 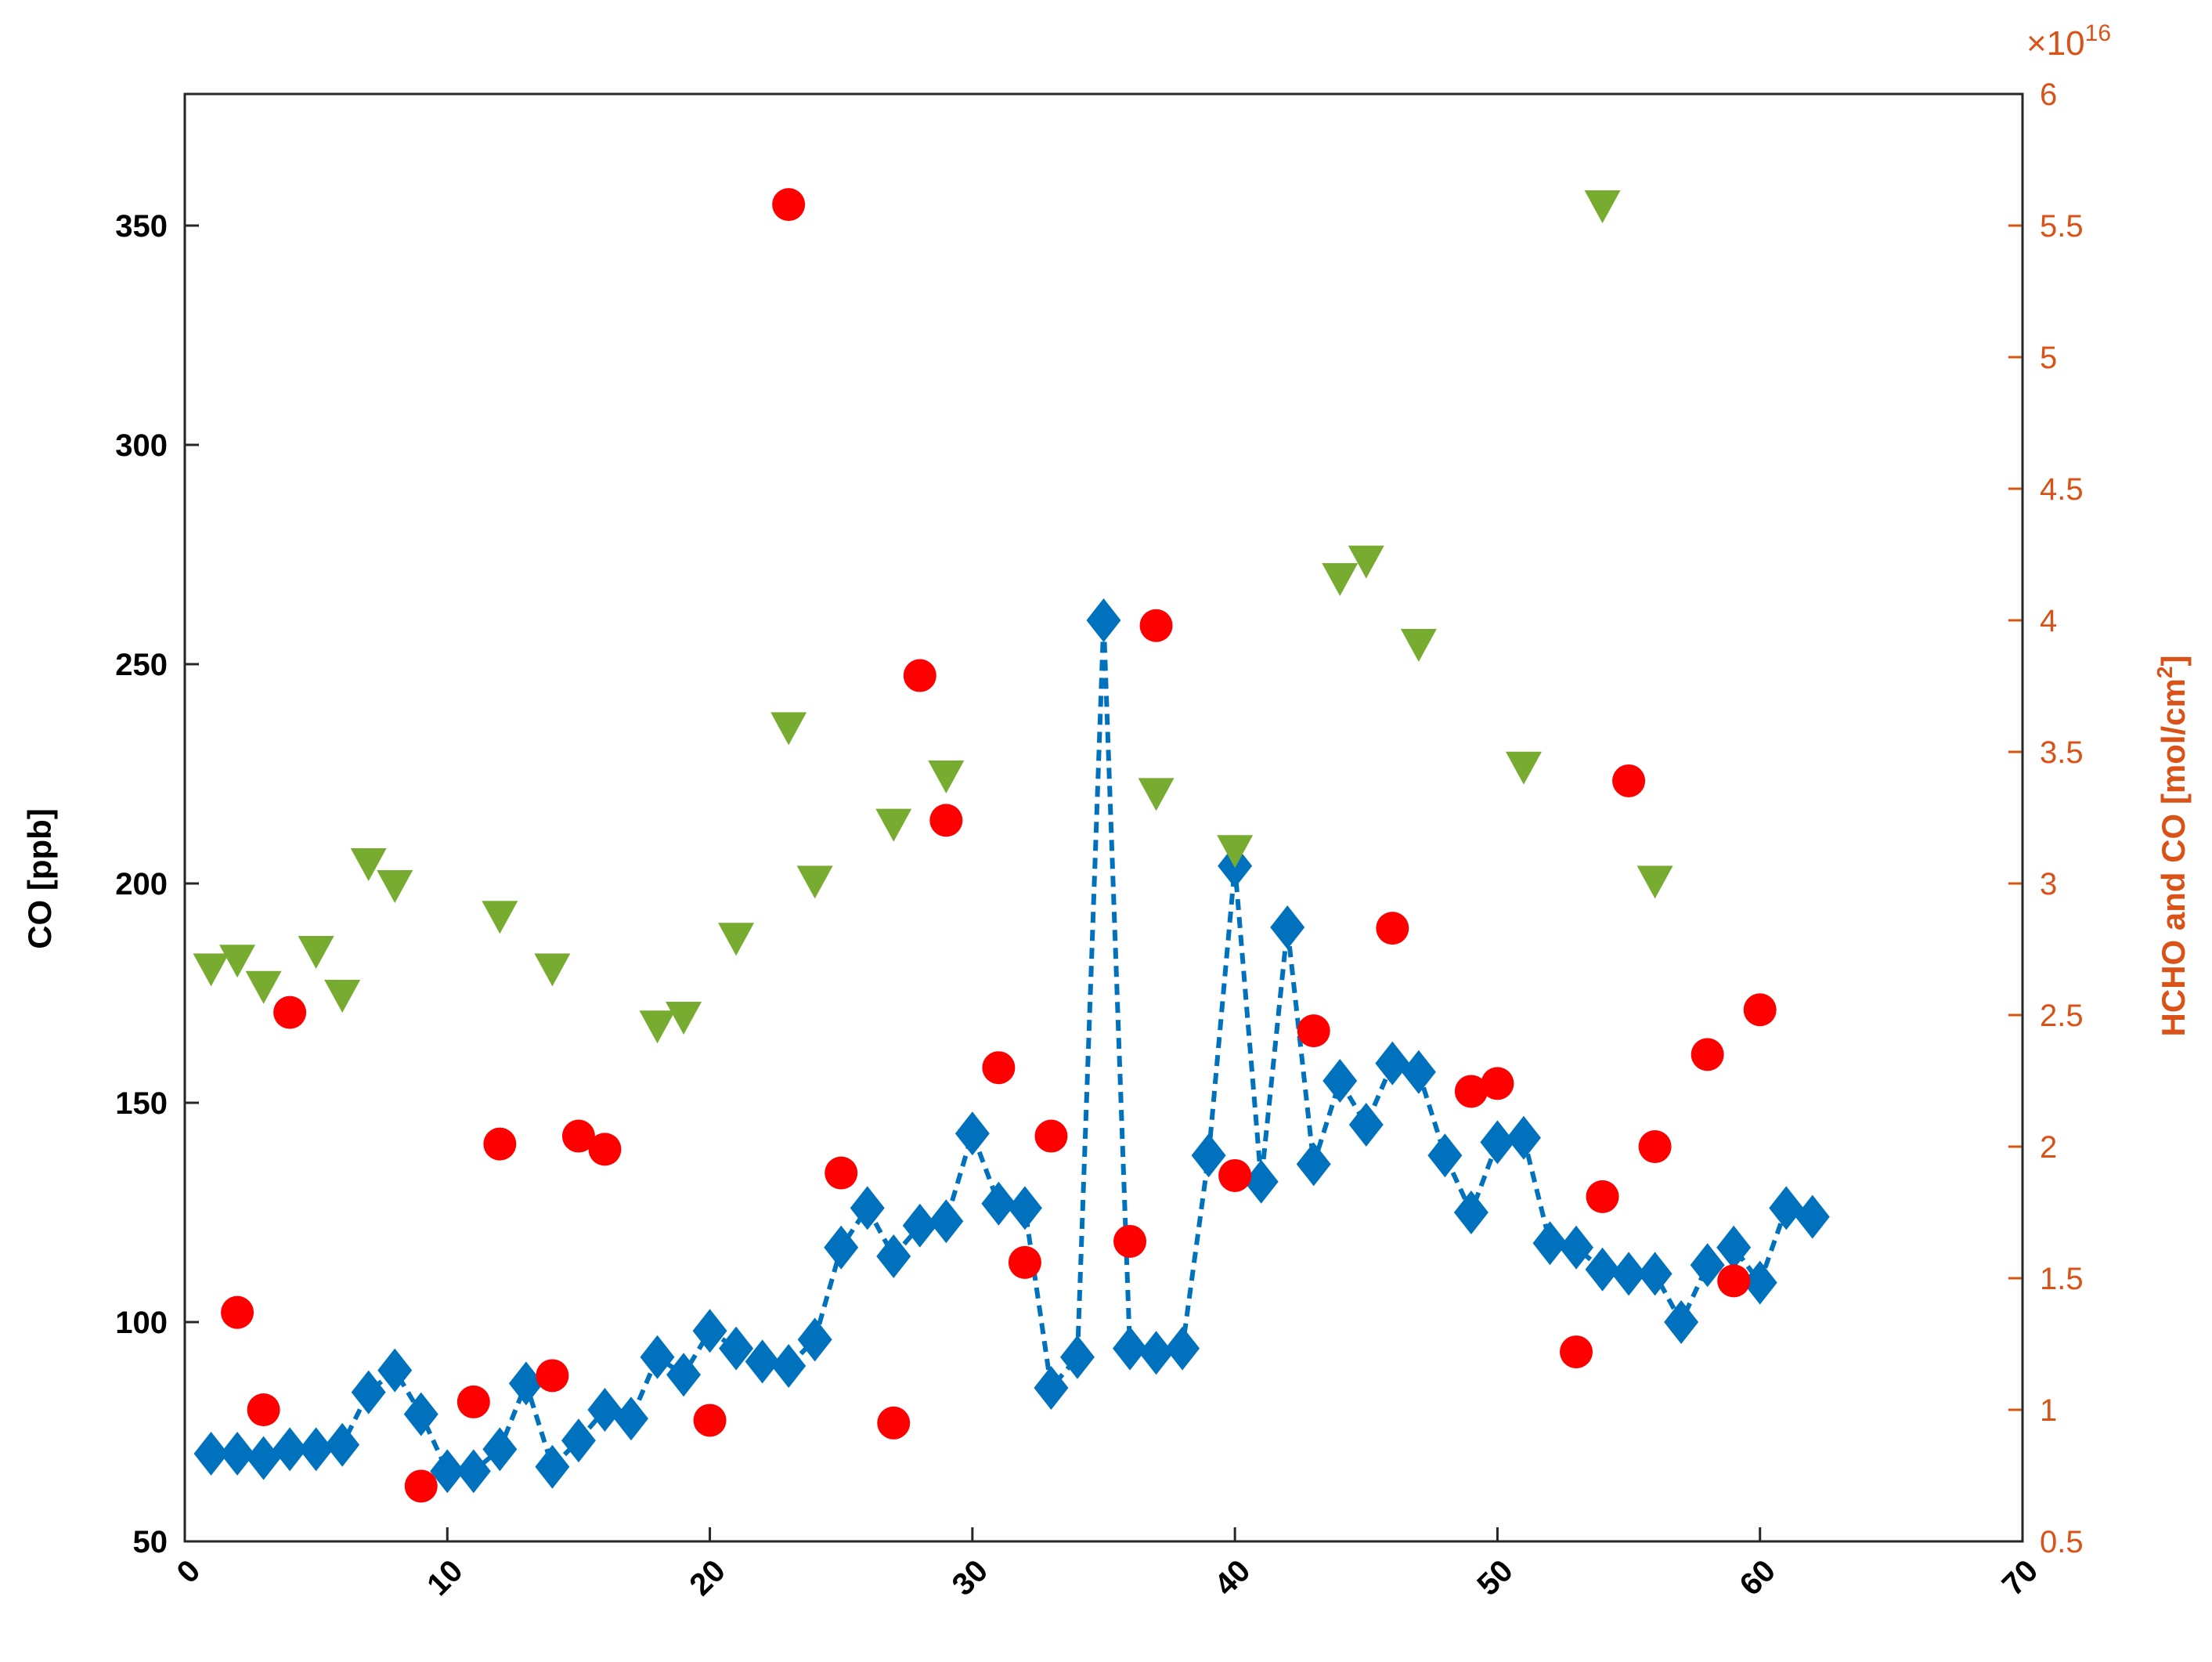 I want to click on y-left-tick-label: 50, so click(x=150, y=1542).